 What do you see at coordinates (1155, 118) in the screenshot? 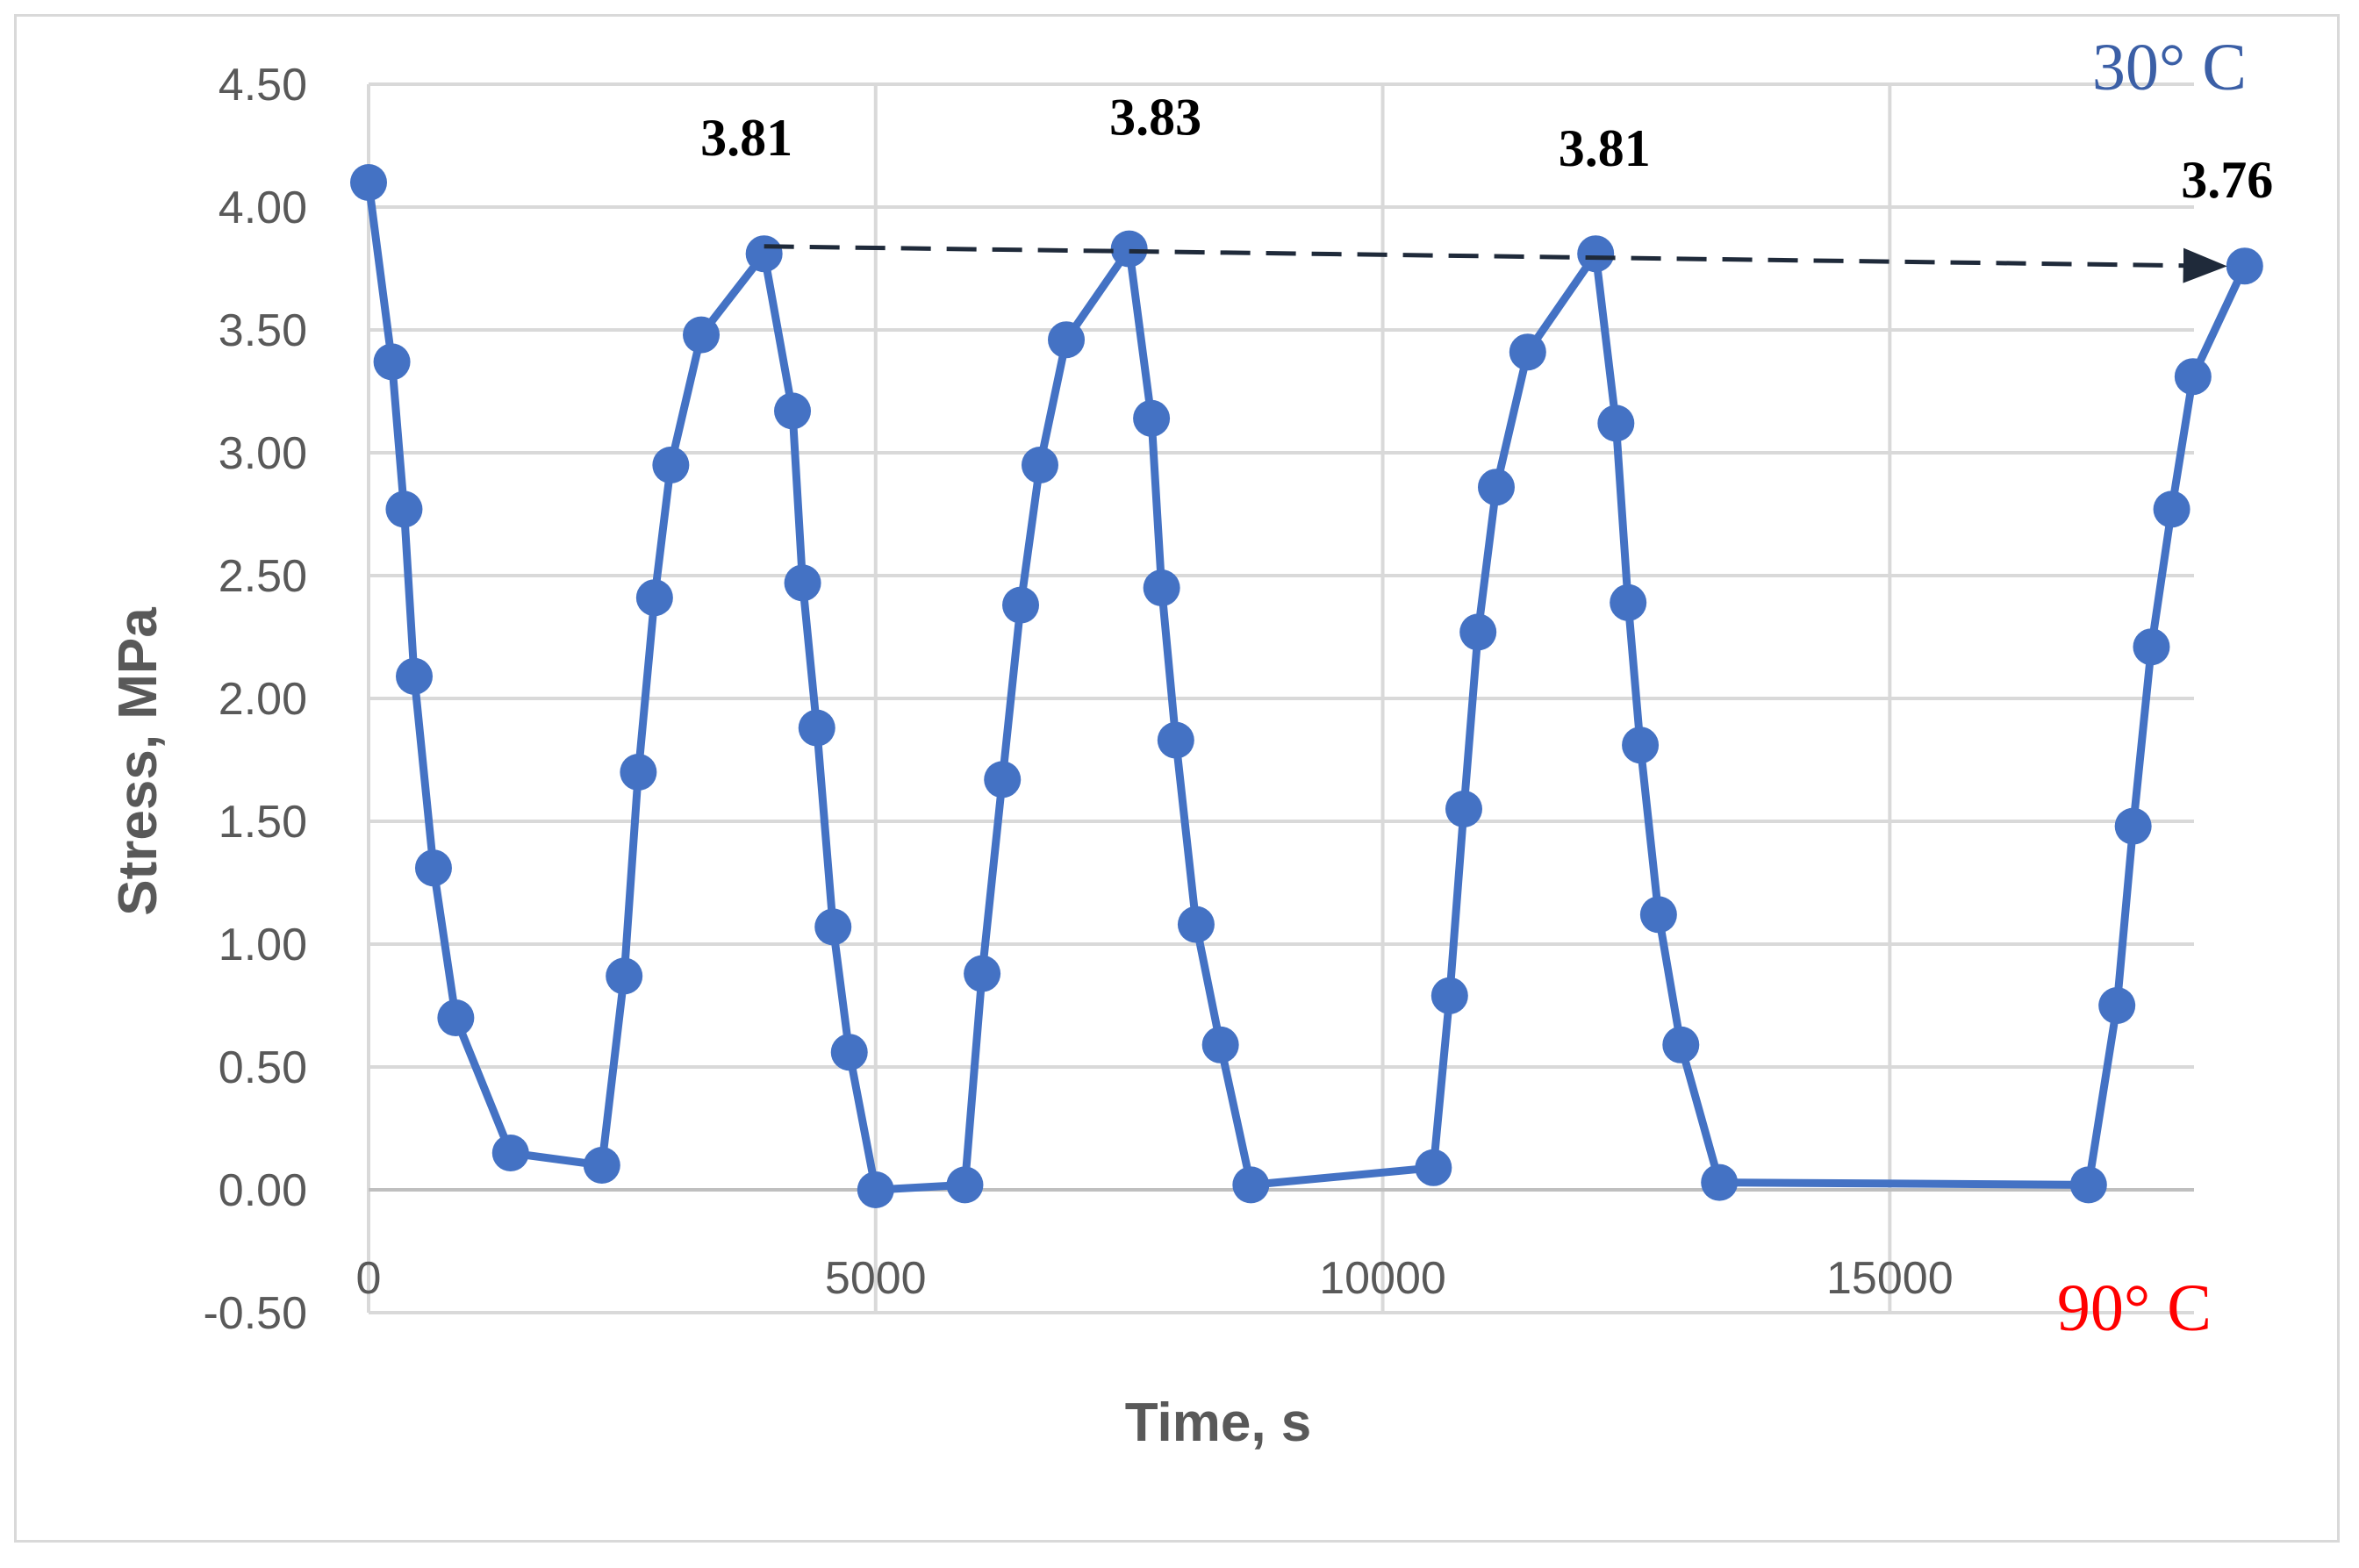
I see `data-label: 3.83` at bounding box center [1155, 118].